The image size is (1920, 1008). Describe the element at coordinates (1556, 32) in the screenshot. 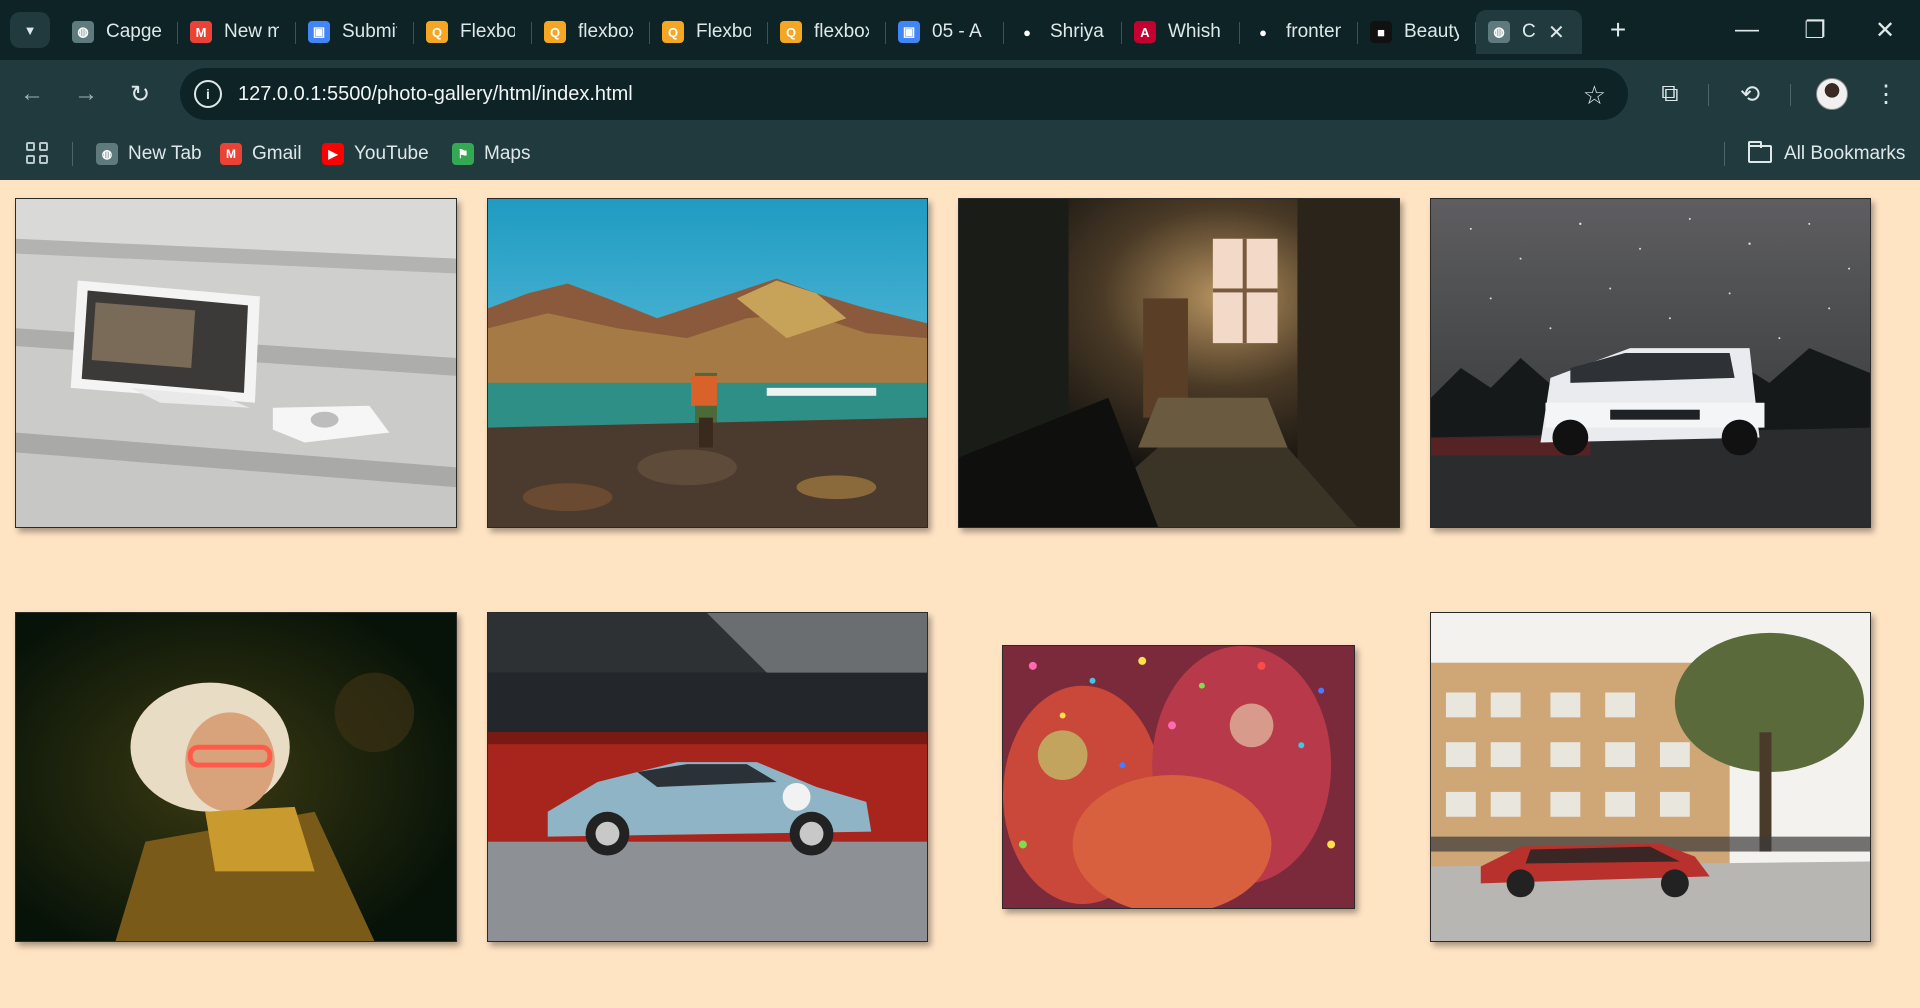

I see `close-tab-icon: ✕` at that location.